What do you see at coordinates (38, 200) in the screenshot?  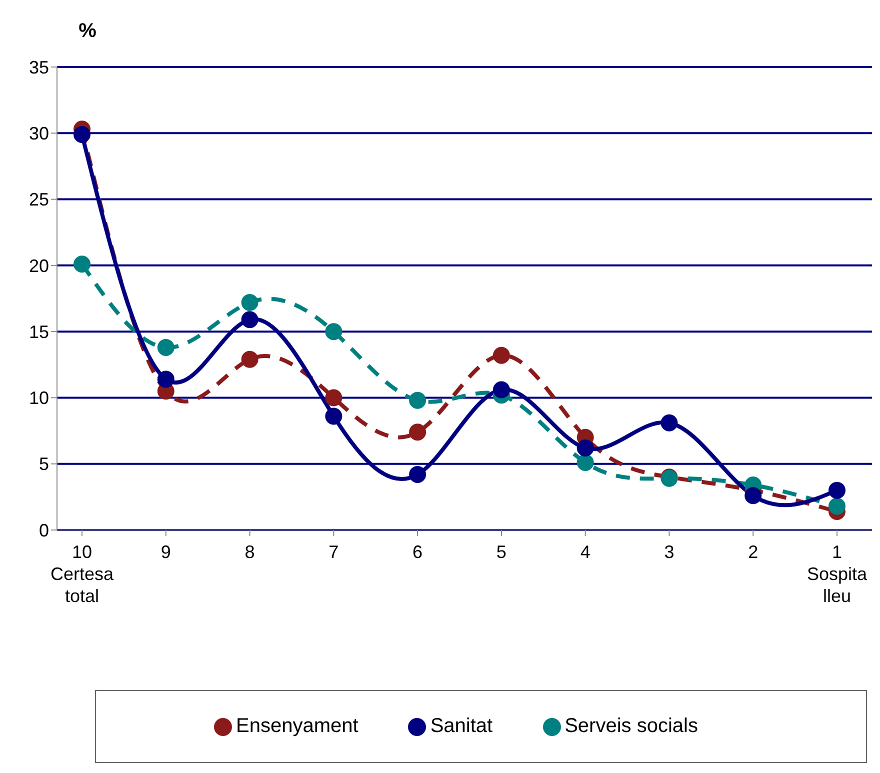 I see `y-tick-label: 25` at bounding box center [38, 200].